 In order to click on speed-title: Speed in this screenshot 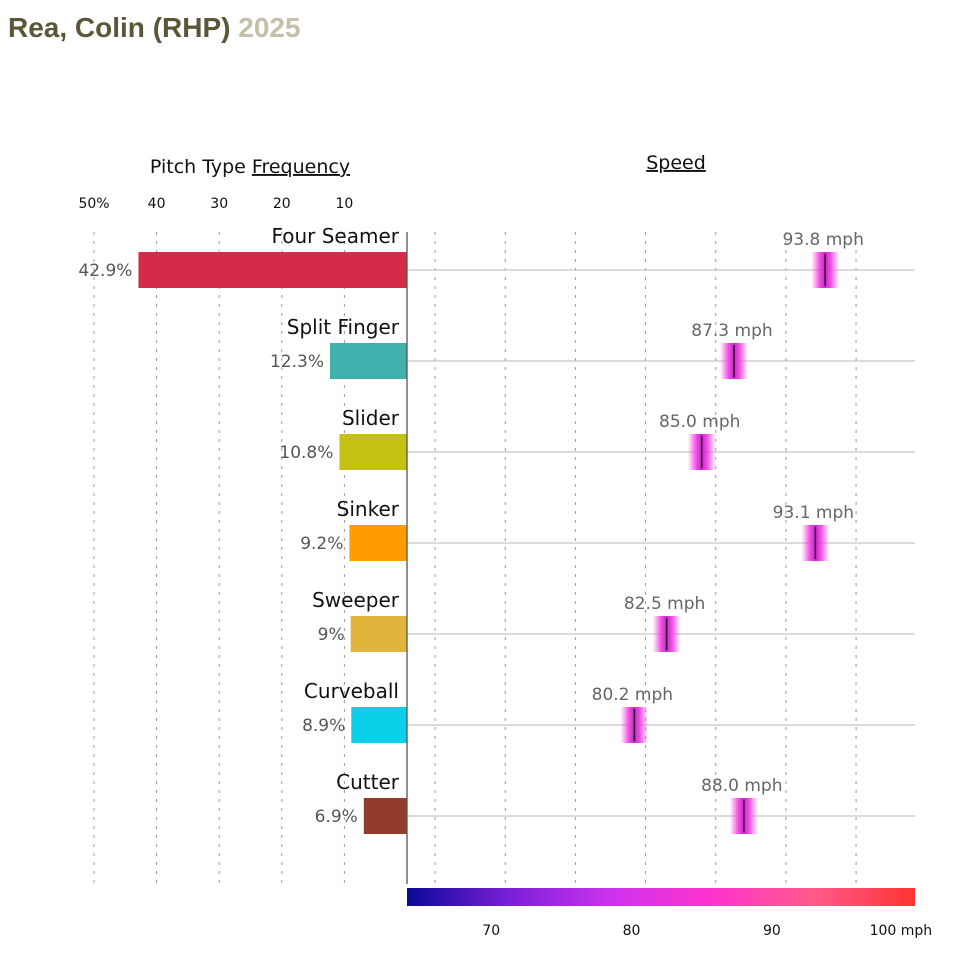, I will do `click(676, 163)`.